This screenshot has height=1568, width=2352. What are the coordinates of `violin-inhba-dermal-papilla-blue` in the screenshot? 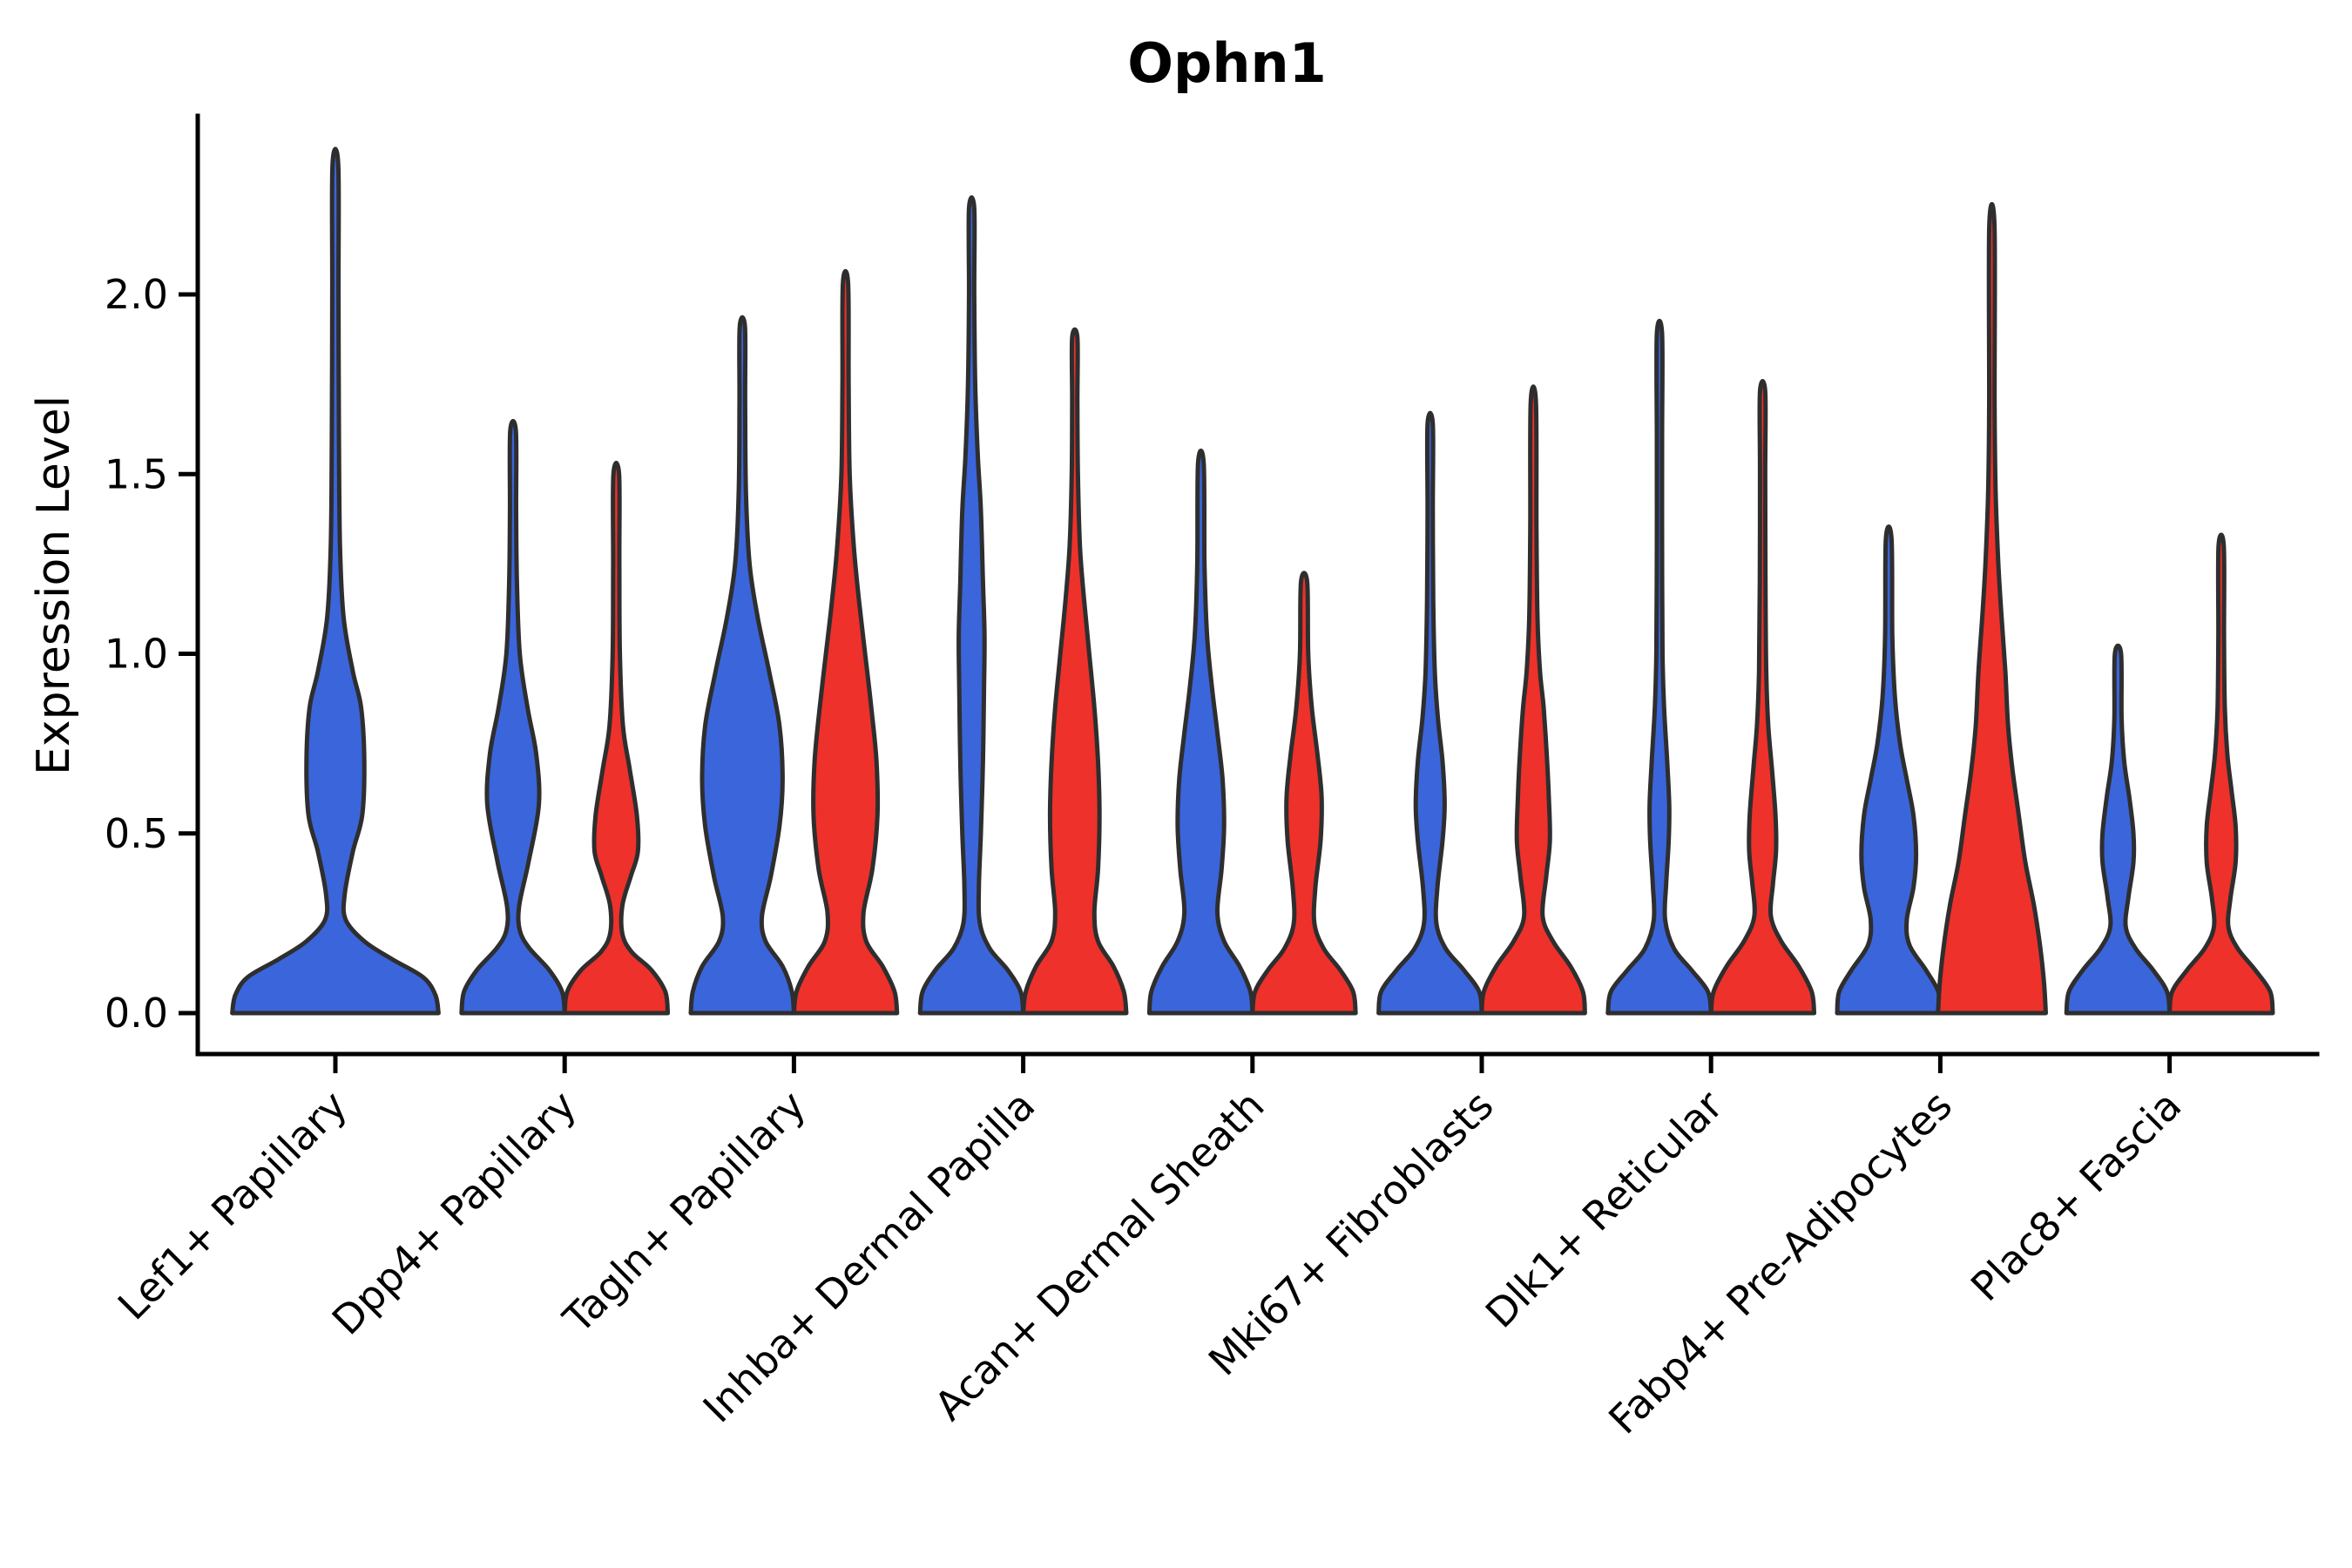 It's located at (972, 605).